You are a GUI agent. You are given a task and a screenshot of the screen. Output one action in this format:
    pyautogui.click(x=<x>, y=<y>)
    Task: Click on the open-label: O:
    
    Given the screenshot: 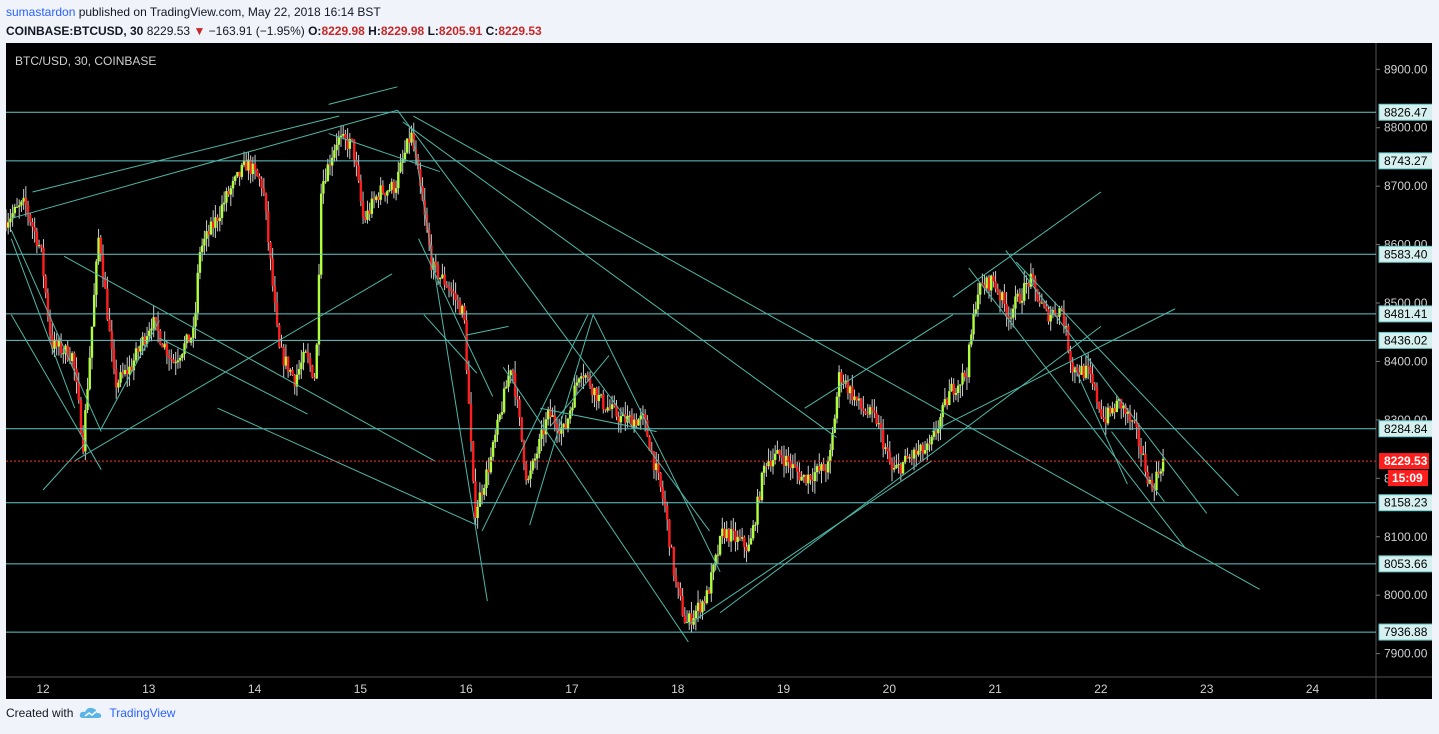 What is the action you would take?
    pyautogui.click(x=315, y=31)
    